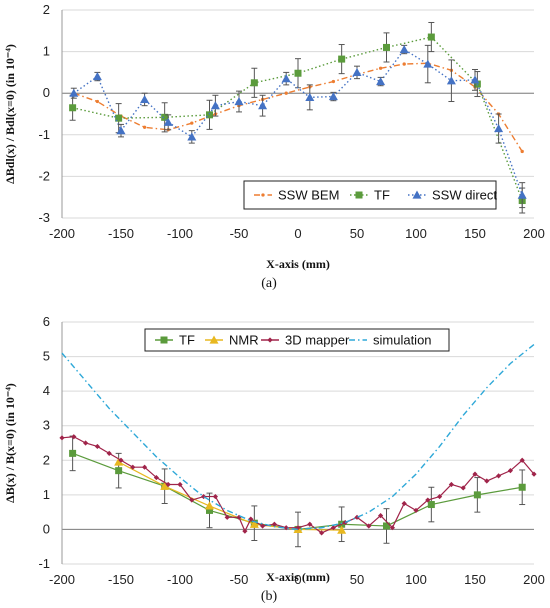  What do you see at coordinates (44, 217) in the screenshot?
I see `y-tick-label: -3` at bounding box center [44, 217].